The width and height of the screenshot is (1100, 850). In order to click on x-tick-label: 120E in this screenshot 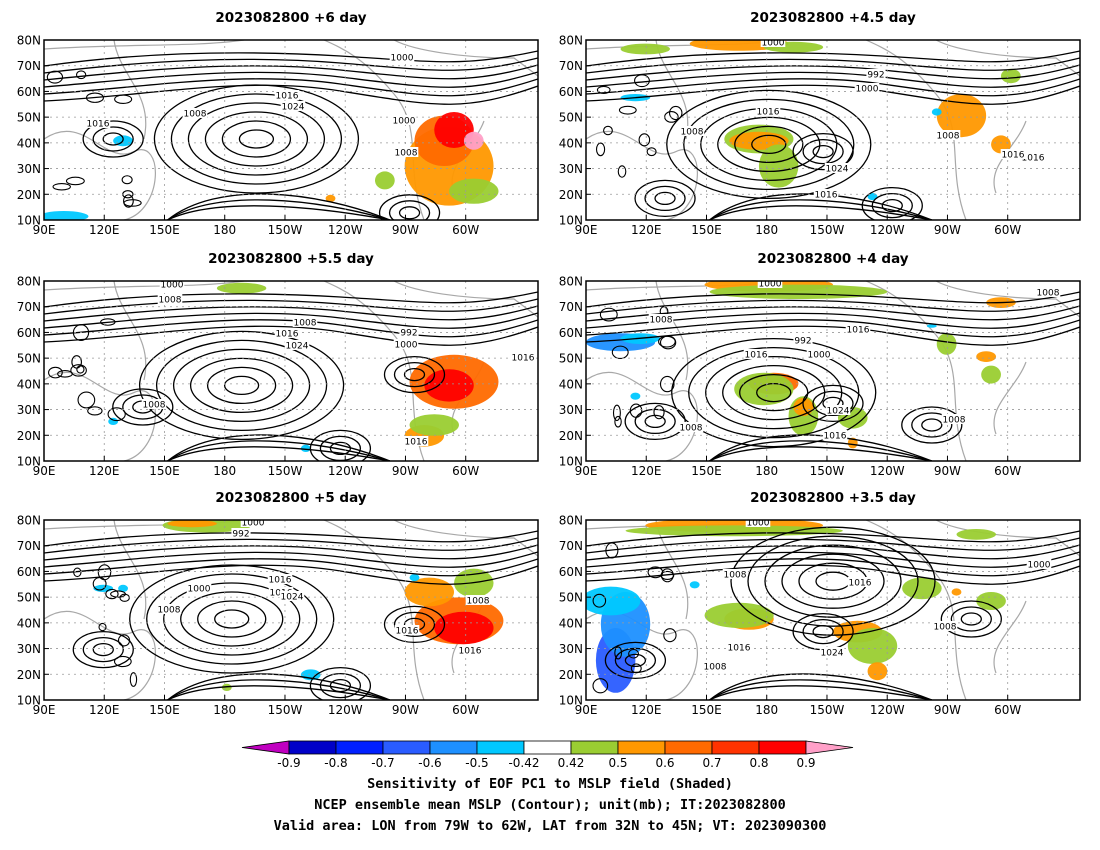, I will do `click(646, 710)`.